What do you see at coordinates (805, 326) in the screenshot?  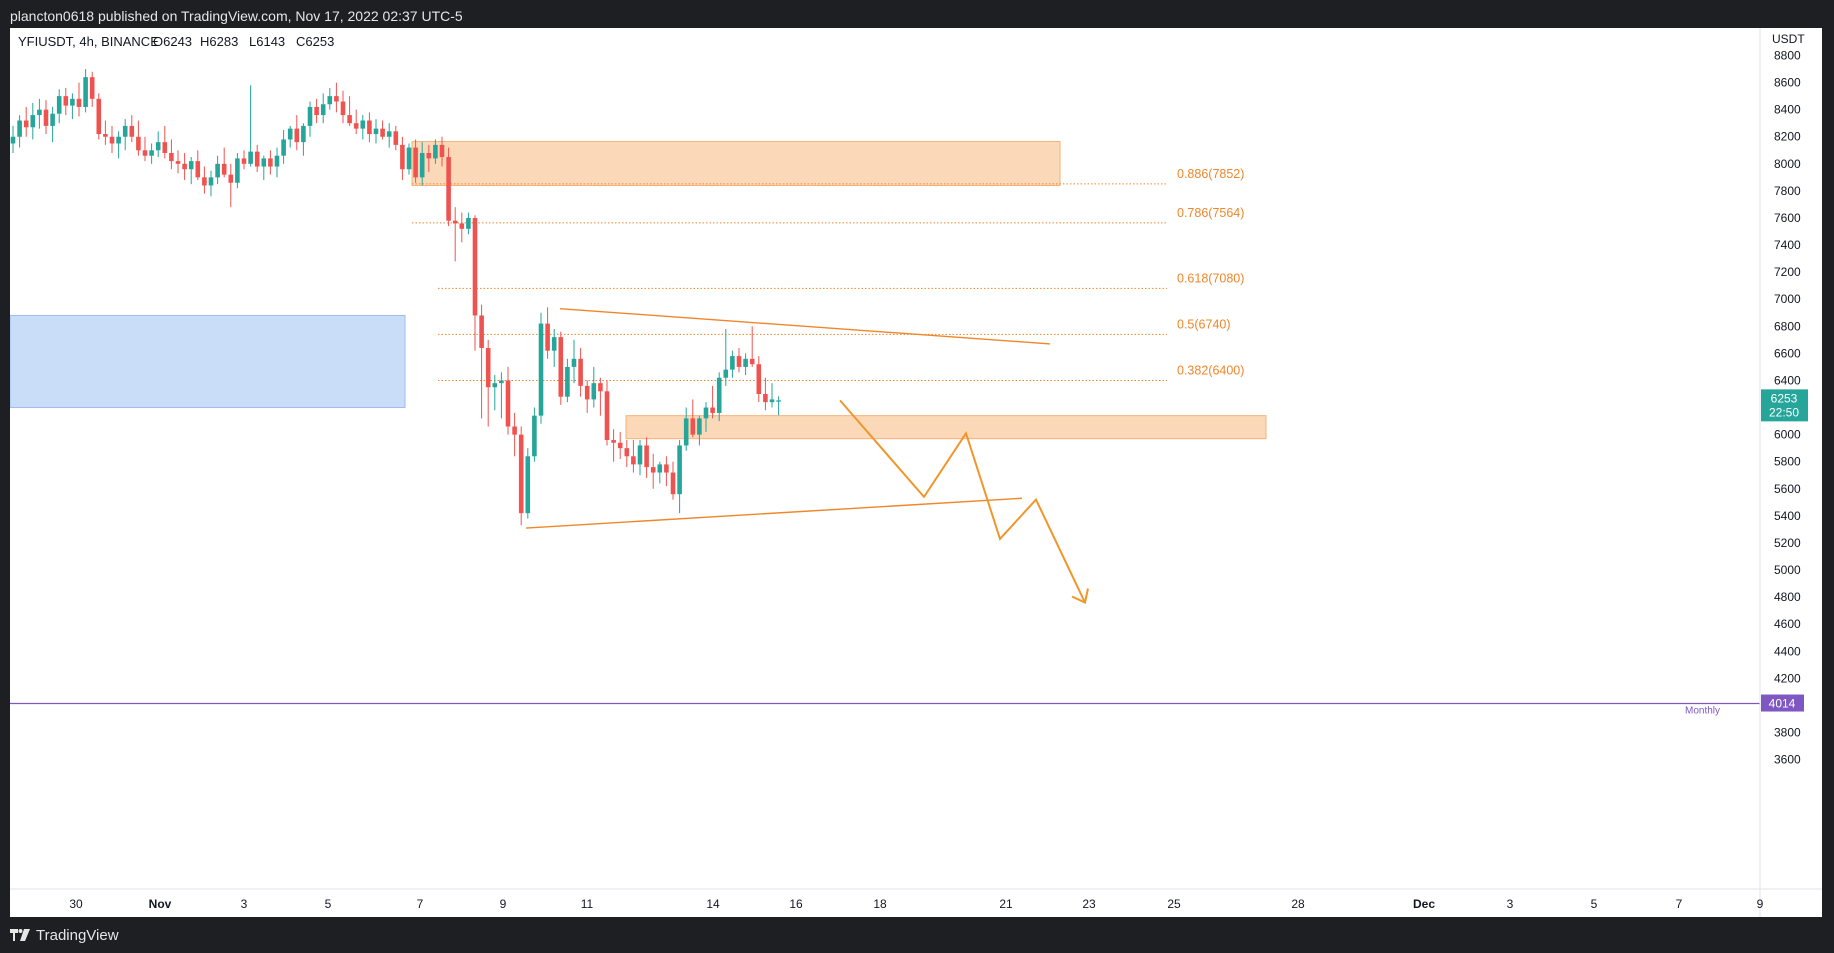 I see `triangle-upper-trendline` at bounding box center [805, 326].